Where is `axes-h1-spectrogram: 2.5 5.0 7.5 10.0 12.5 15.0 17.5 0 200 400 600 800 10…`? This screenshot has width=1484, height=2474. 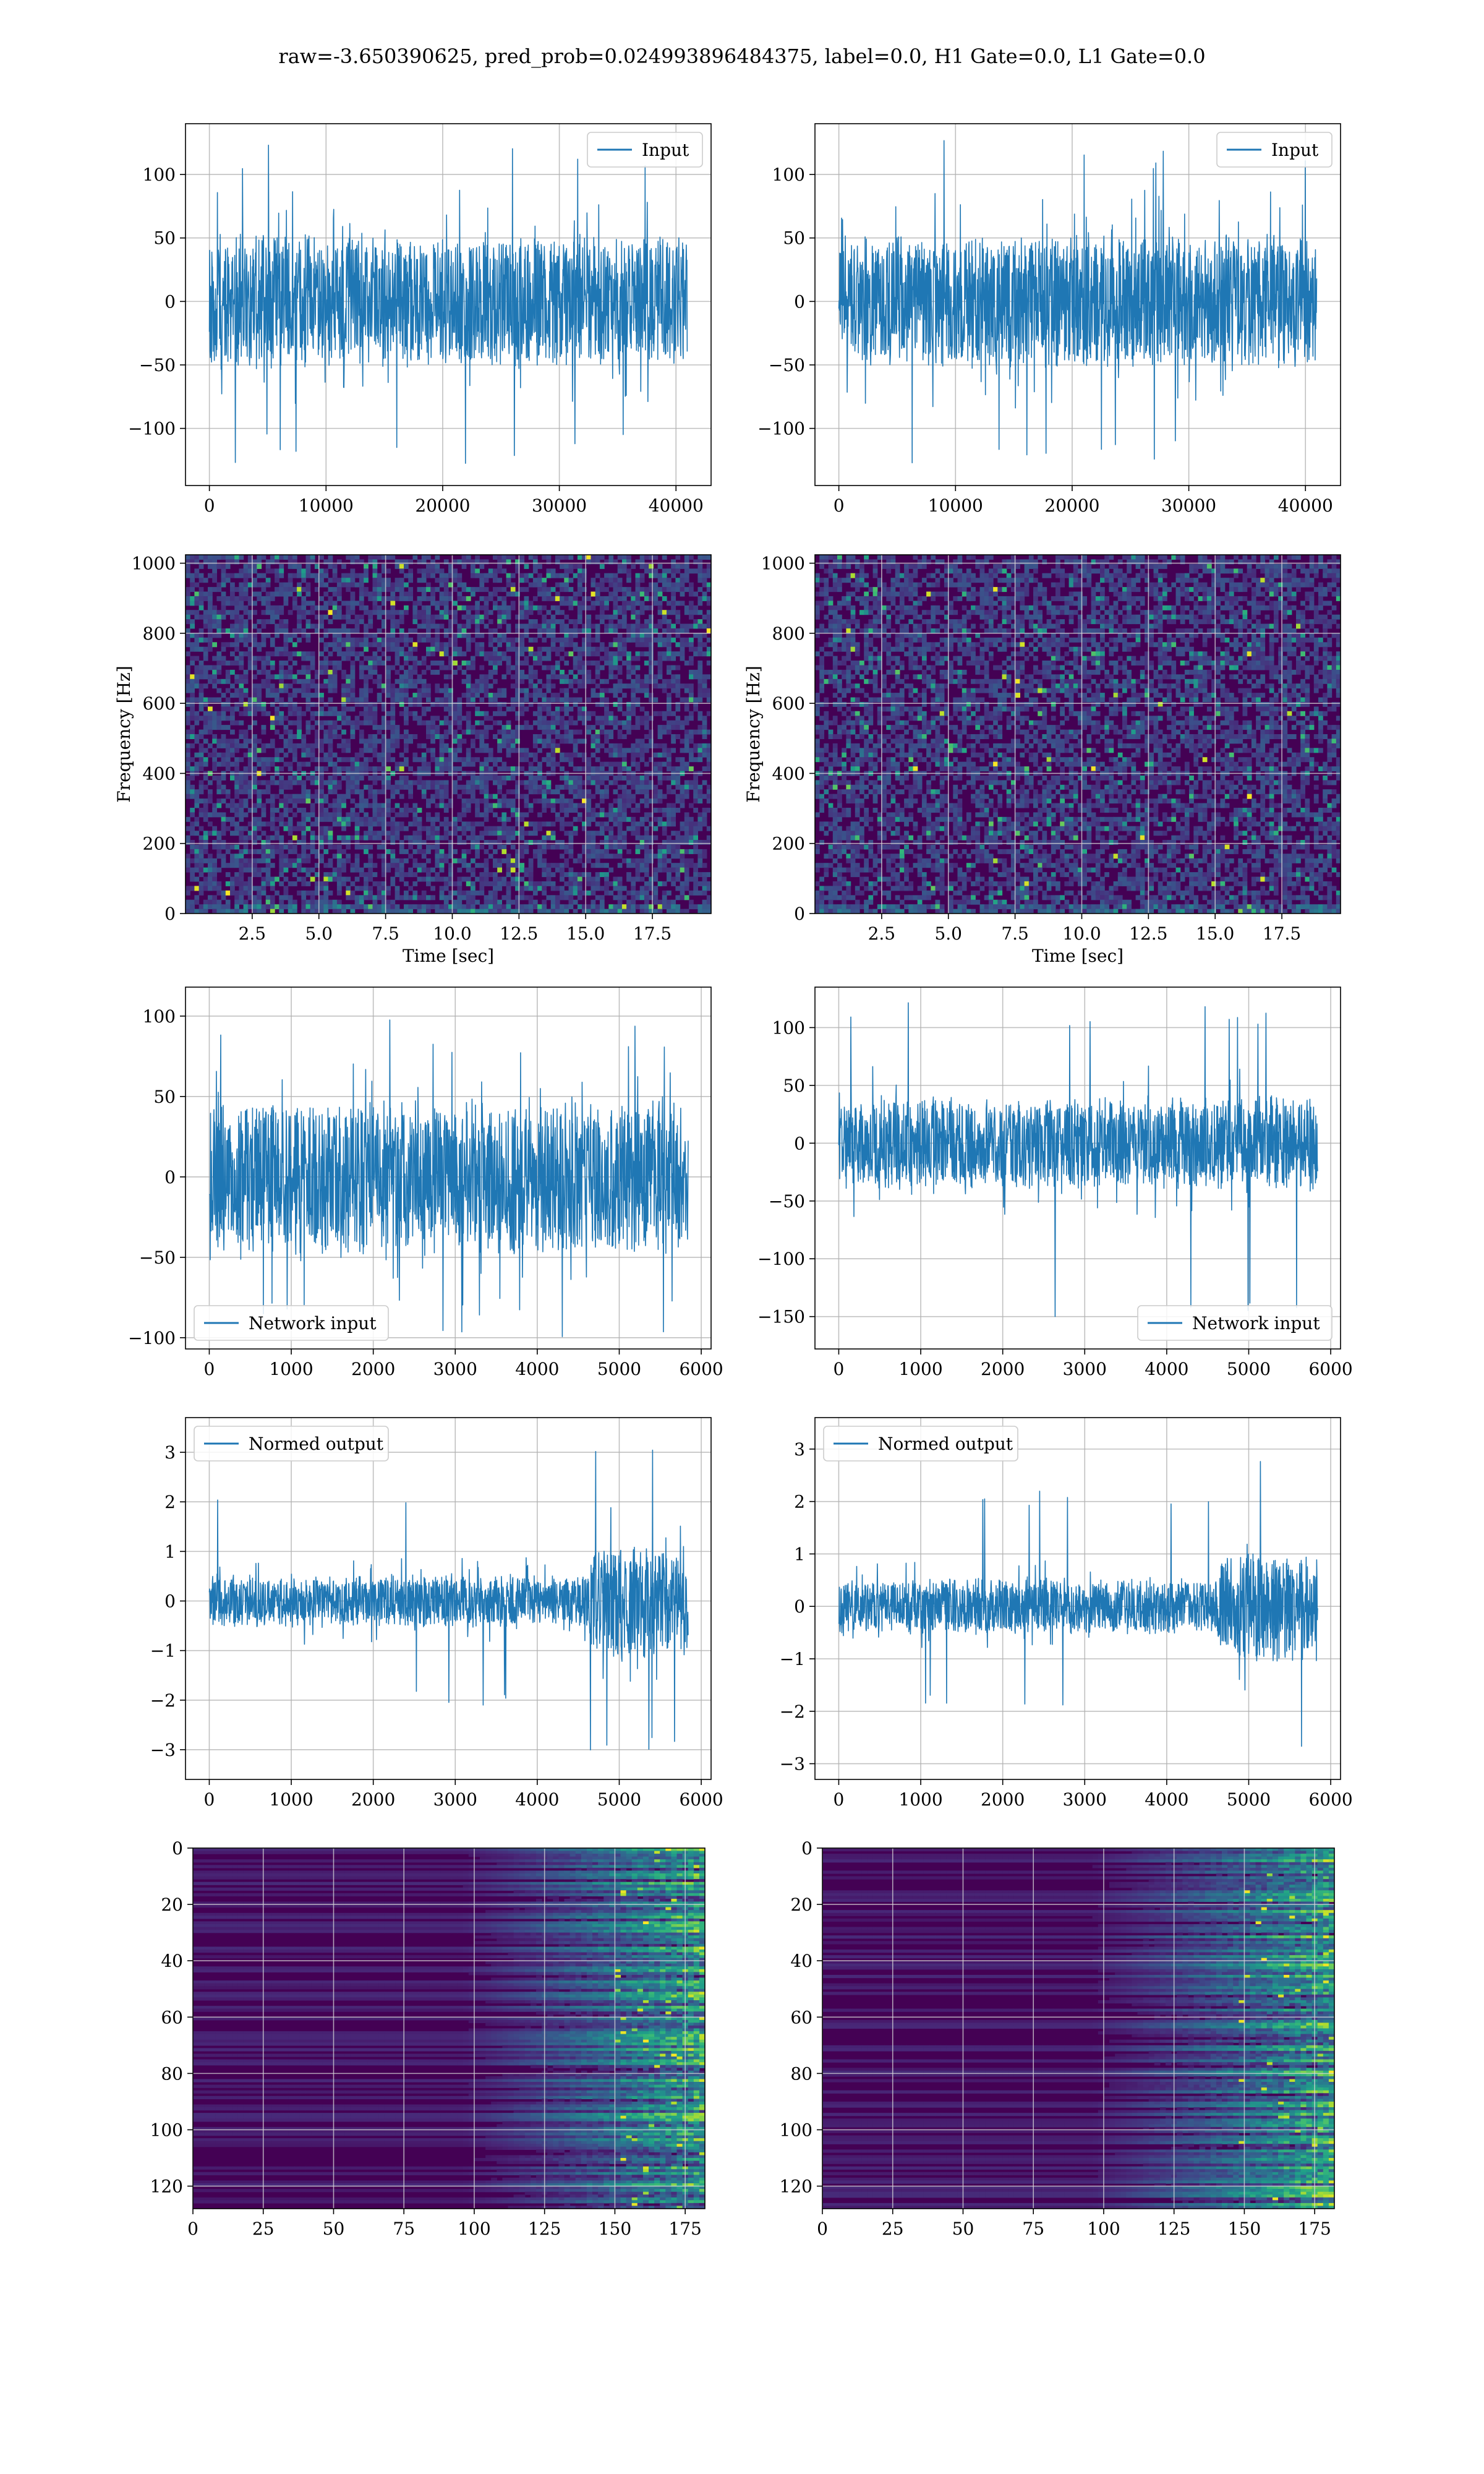
axes-h1-spectrogram: 2.5 5.0 7.5 10.0 12.5 15.0 17.5 0 200 400 600 800 10… is located at coordinates (413, 760).